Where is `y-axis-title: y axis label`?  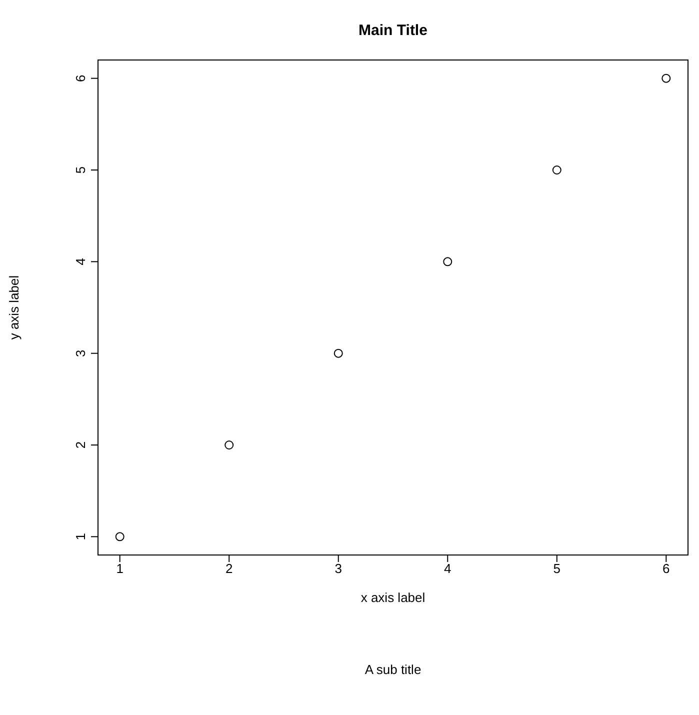
y-axis-title: y axis label is located at coordinates (14, 307).